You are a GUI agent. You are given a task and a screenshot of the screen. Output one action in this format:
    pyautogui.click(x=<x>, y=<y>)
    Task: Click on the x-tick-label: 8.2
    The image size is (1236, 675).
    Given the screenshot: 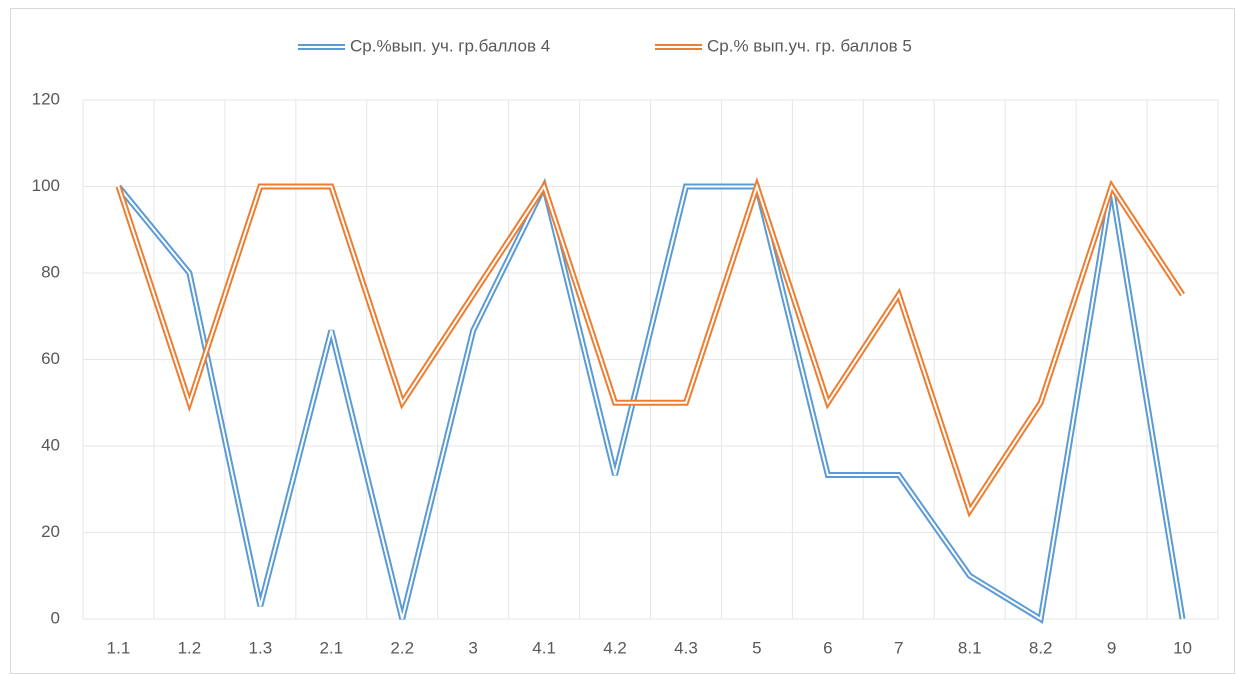 What is the action you would take?
    pyautogui.click(x=1041, y=647)
    